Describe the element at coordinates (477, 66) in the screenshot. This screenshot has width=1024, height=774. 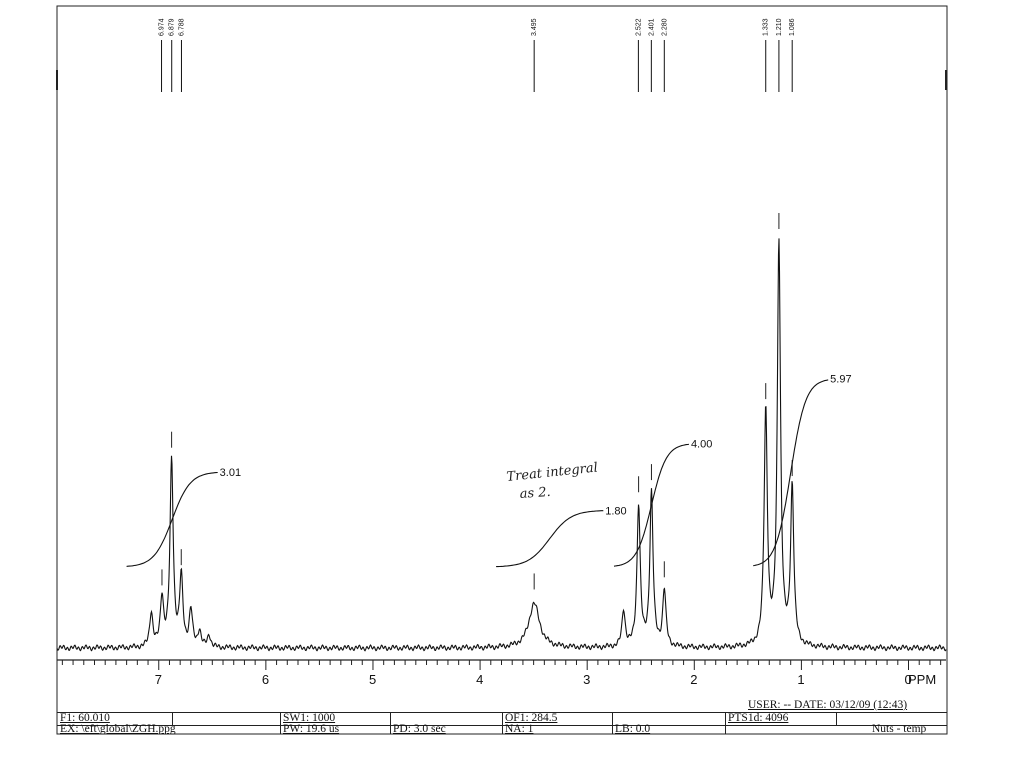
I see `peak-label-lines` at that location.